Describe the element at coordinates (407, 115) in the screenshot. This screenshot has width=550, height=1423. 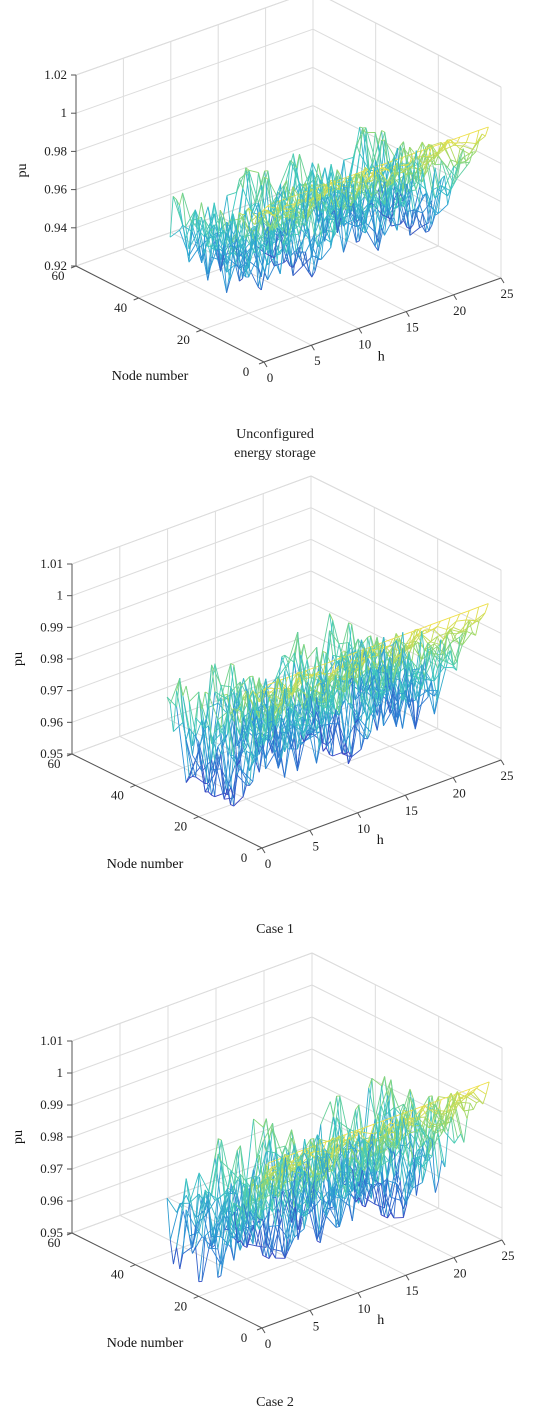
I see `grid-line` at that location.